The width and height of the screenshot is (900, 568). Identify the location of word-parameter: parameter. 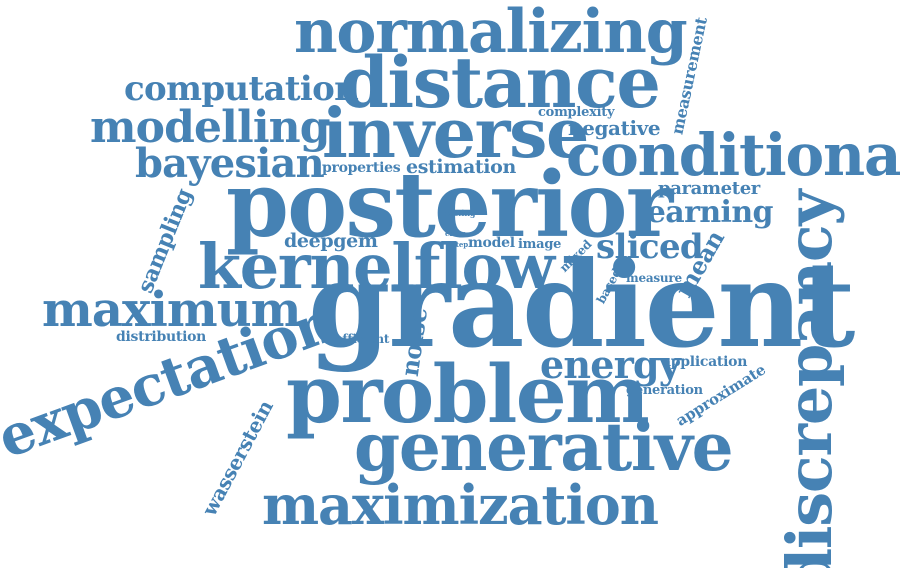
(709, 188).